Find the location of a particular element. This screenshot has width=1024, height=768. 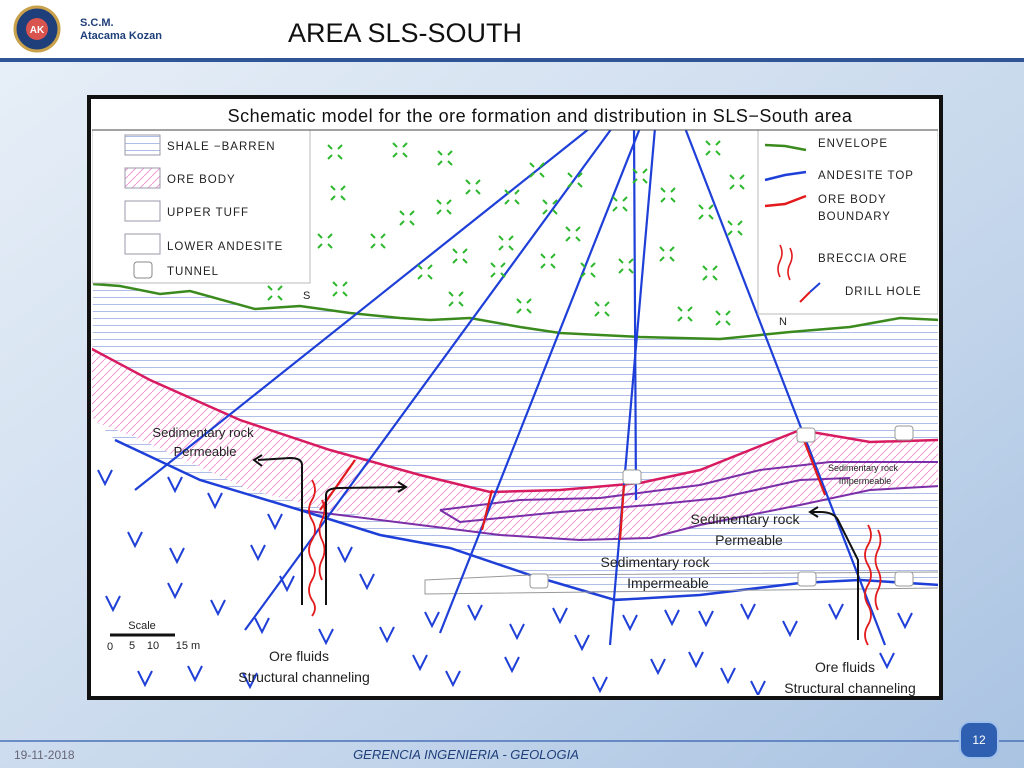

envelope-line is located at coordinates (515, 311).